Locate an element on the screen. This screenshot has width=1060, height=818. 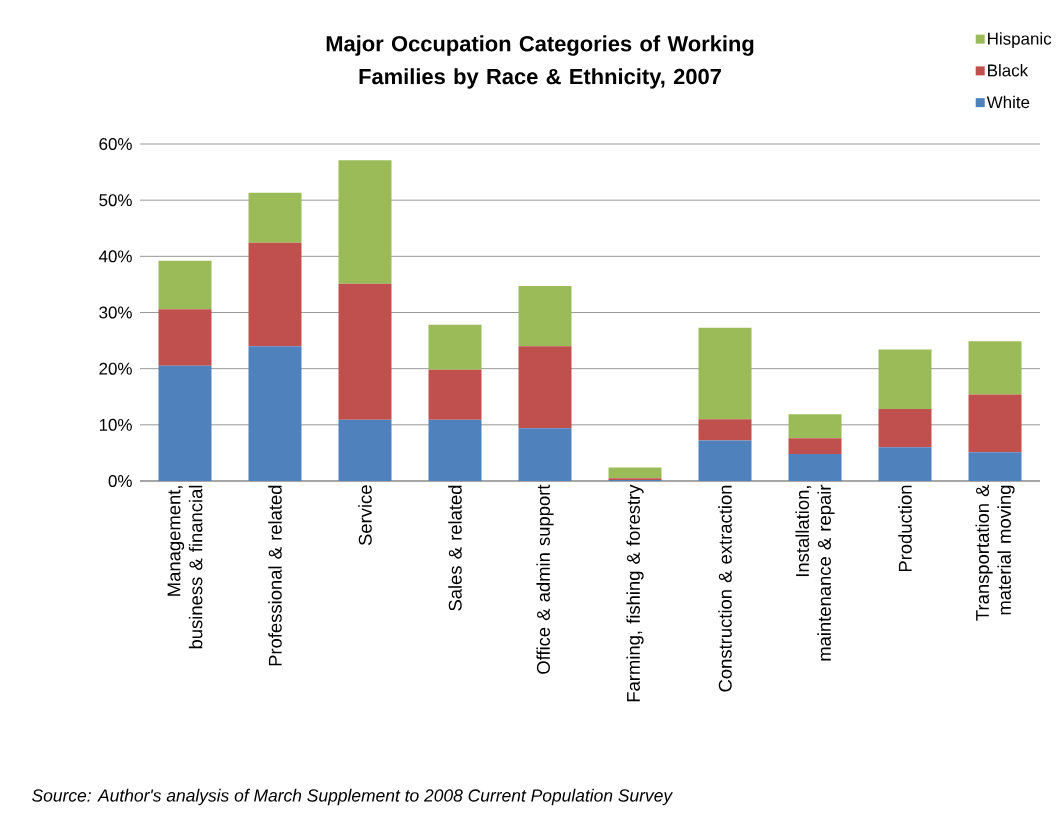
source-note: Source: Author's analysis of March Supplement to 2008 Current Population Survey is located at coordinates (352, 797).